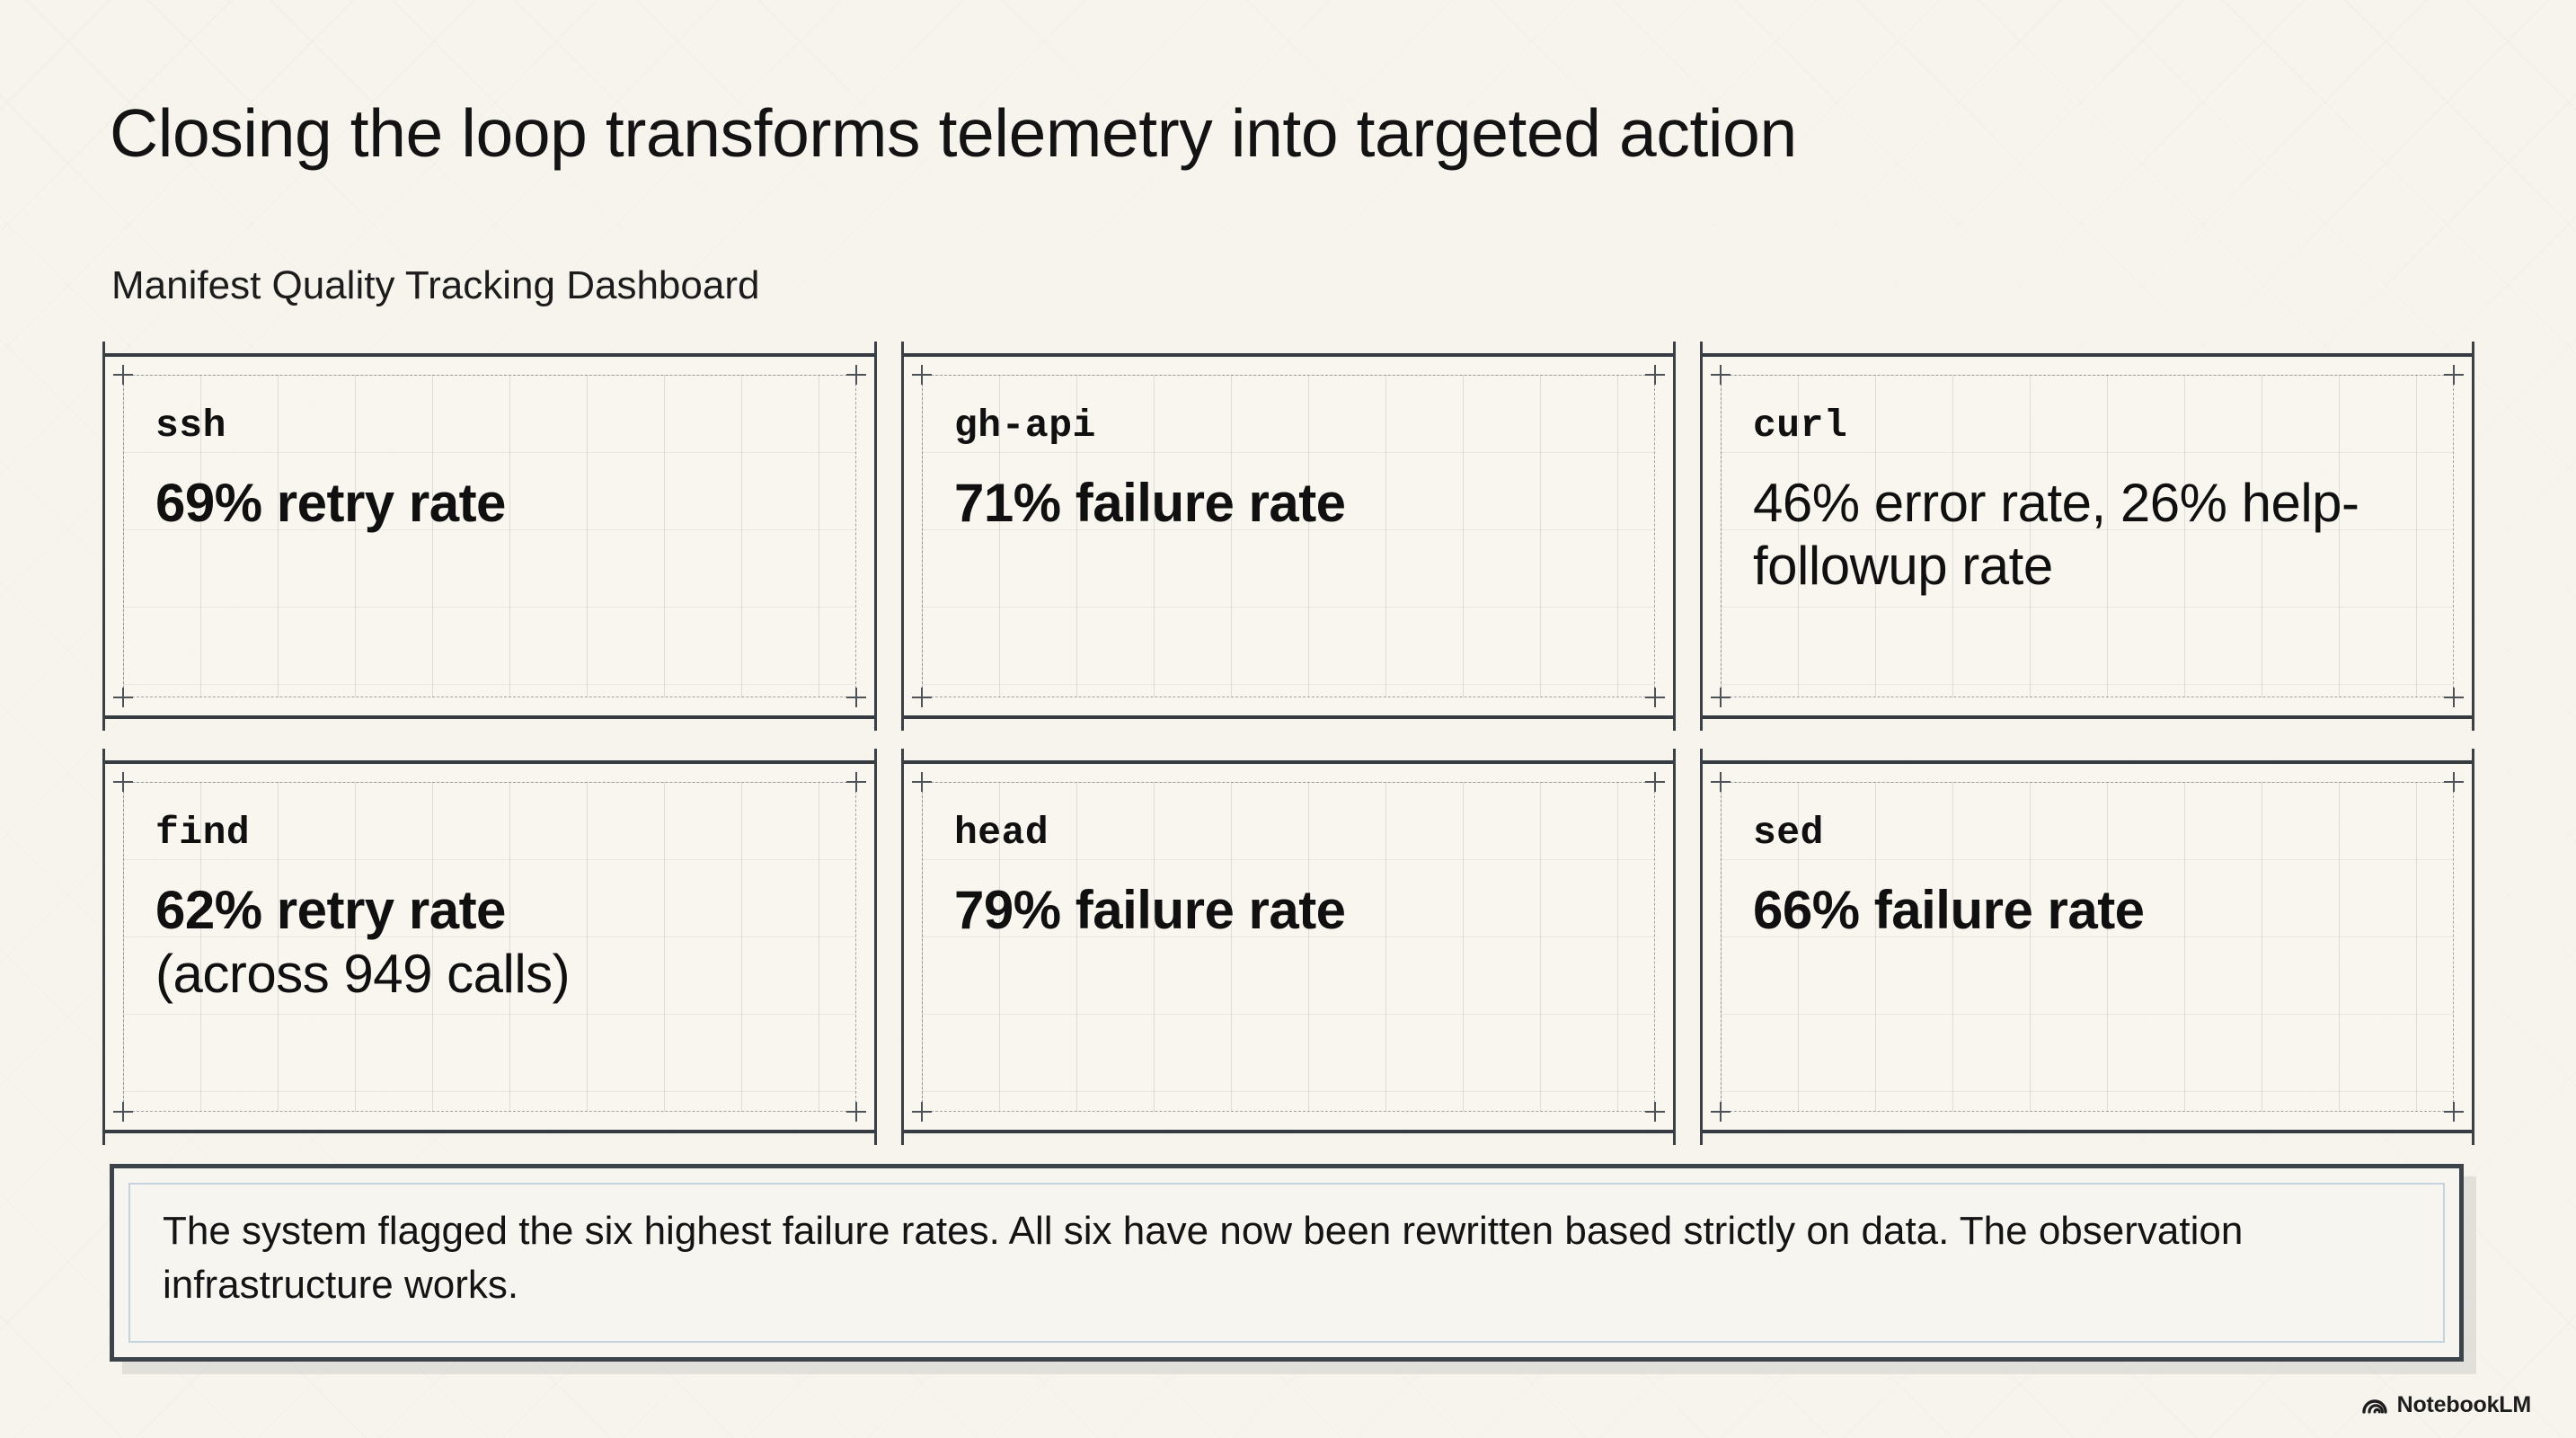  What do you see at coordinates (1288, 446) in the screenshot?
I see `card-body: gh-api 71% failure rate` at bounding box center [1288, 446].